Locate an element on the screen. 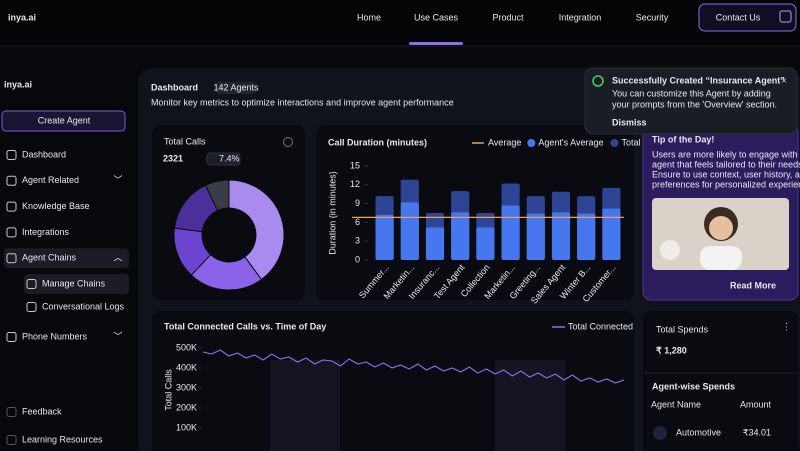 The width and height of the screenshot is (800, 451). info-icon is located at coordinates (288, 142).